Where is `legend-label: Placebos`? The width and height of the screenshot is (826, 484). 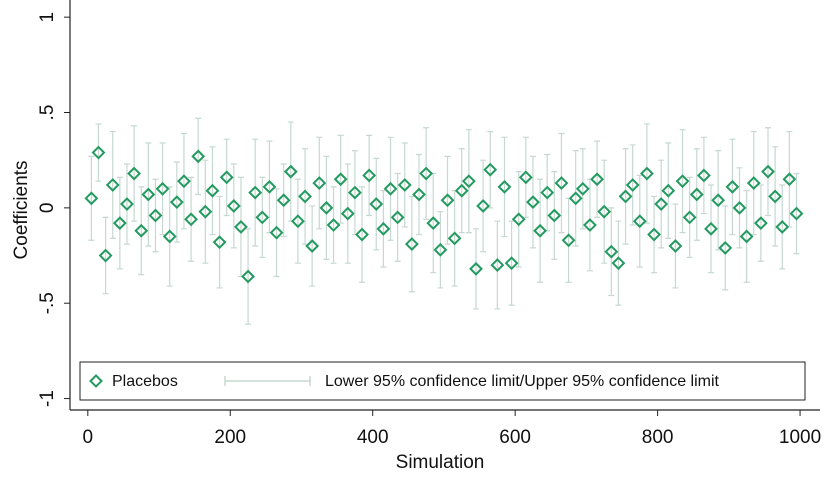 legend-label: Placebos is located at coordinates (145, 381).